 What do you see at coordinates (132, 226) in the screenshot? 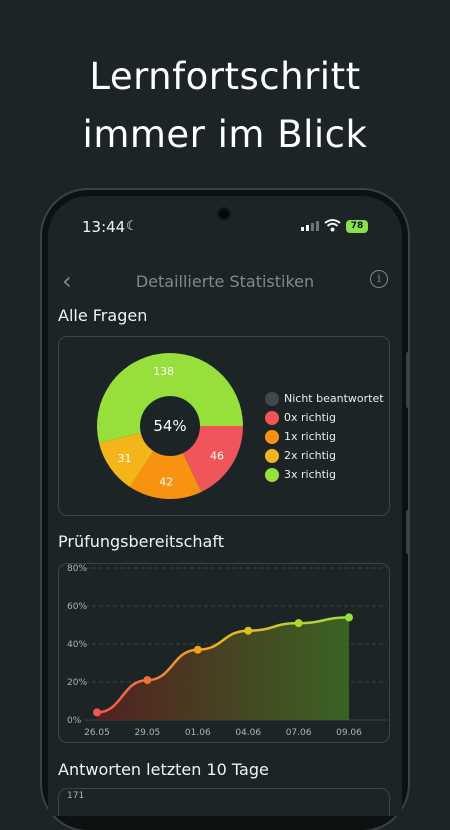
I see `moon-icon: ☾` at bounding box center [132, 226].